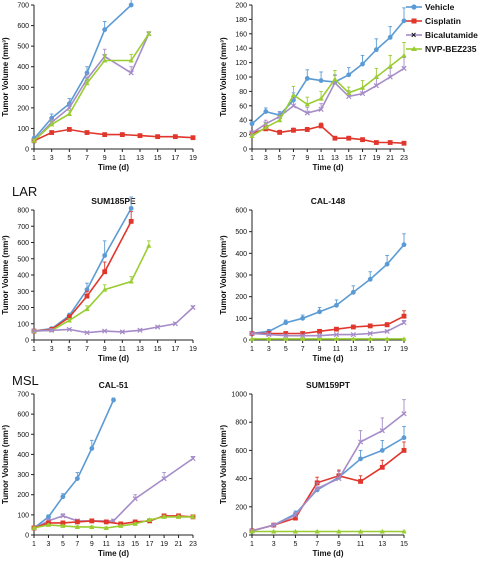 The height and width of the screenshot is (566, 497). What do you see at coordinates (440, 7) in the screenshot?
I see `legend-label-vehicle: Vehicle` at bounding box center [440, 7].